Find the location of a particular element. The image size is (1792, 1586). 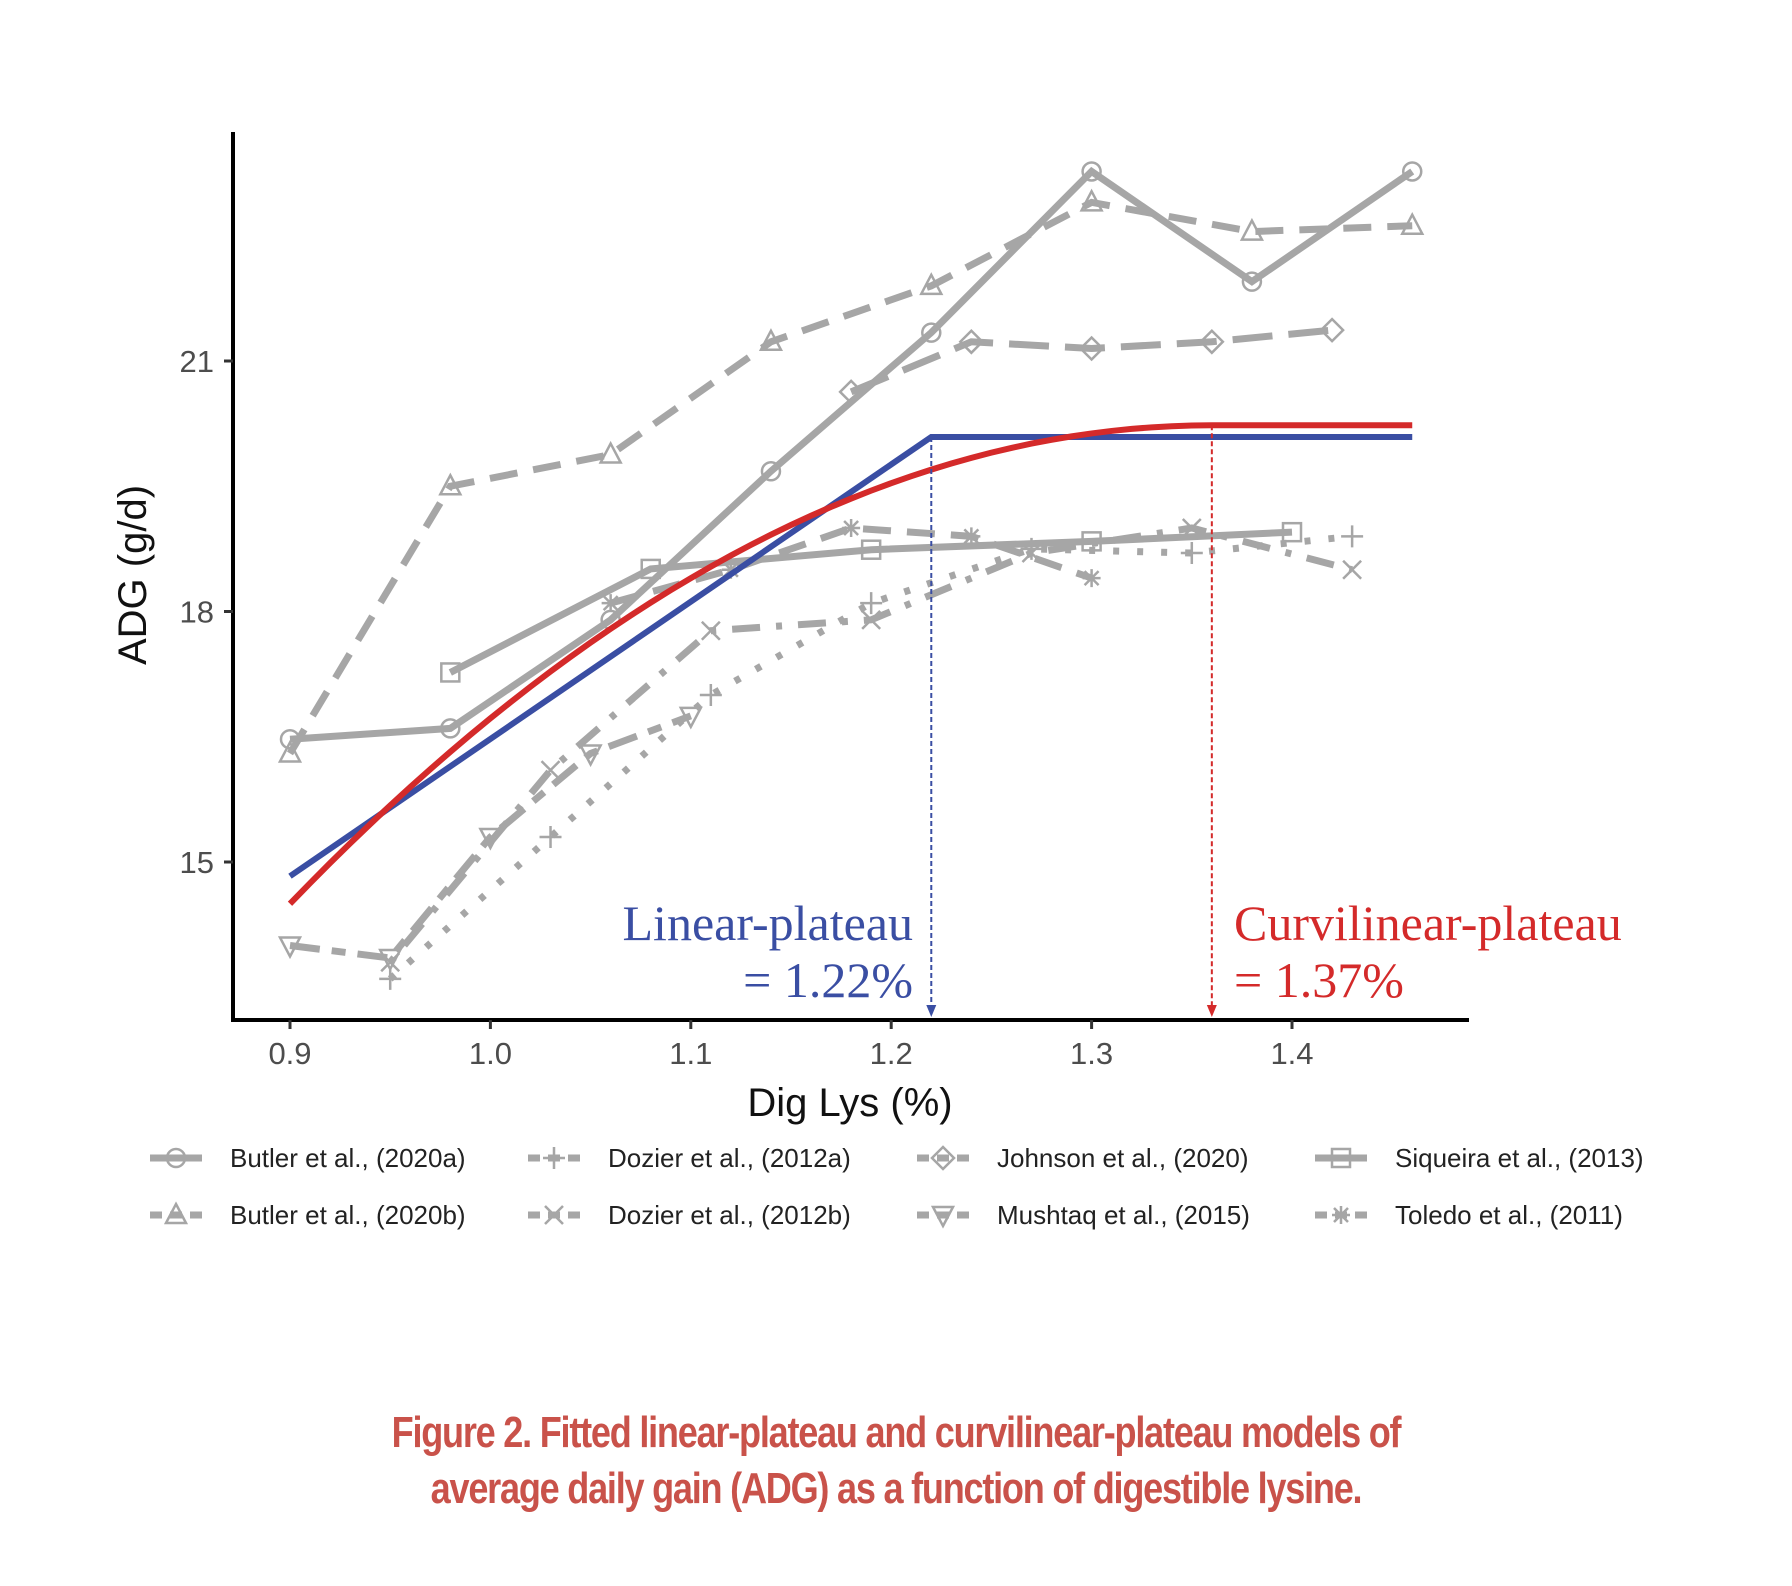

legend-item-butler-et-al-2020a: Butler et al., (2020a) is located at coordinates (308, 1158).